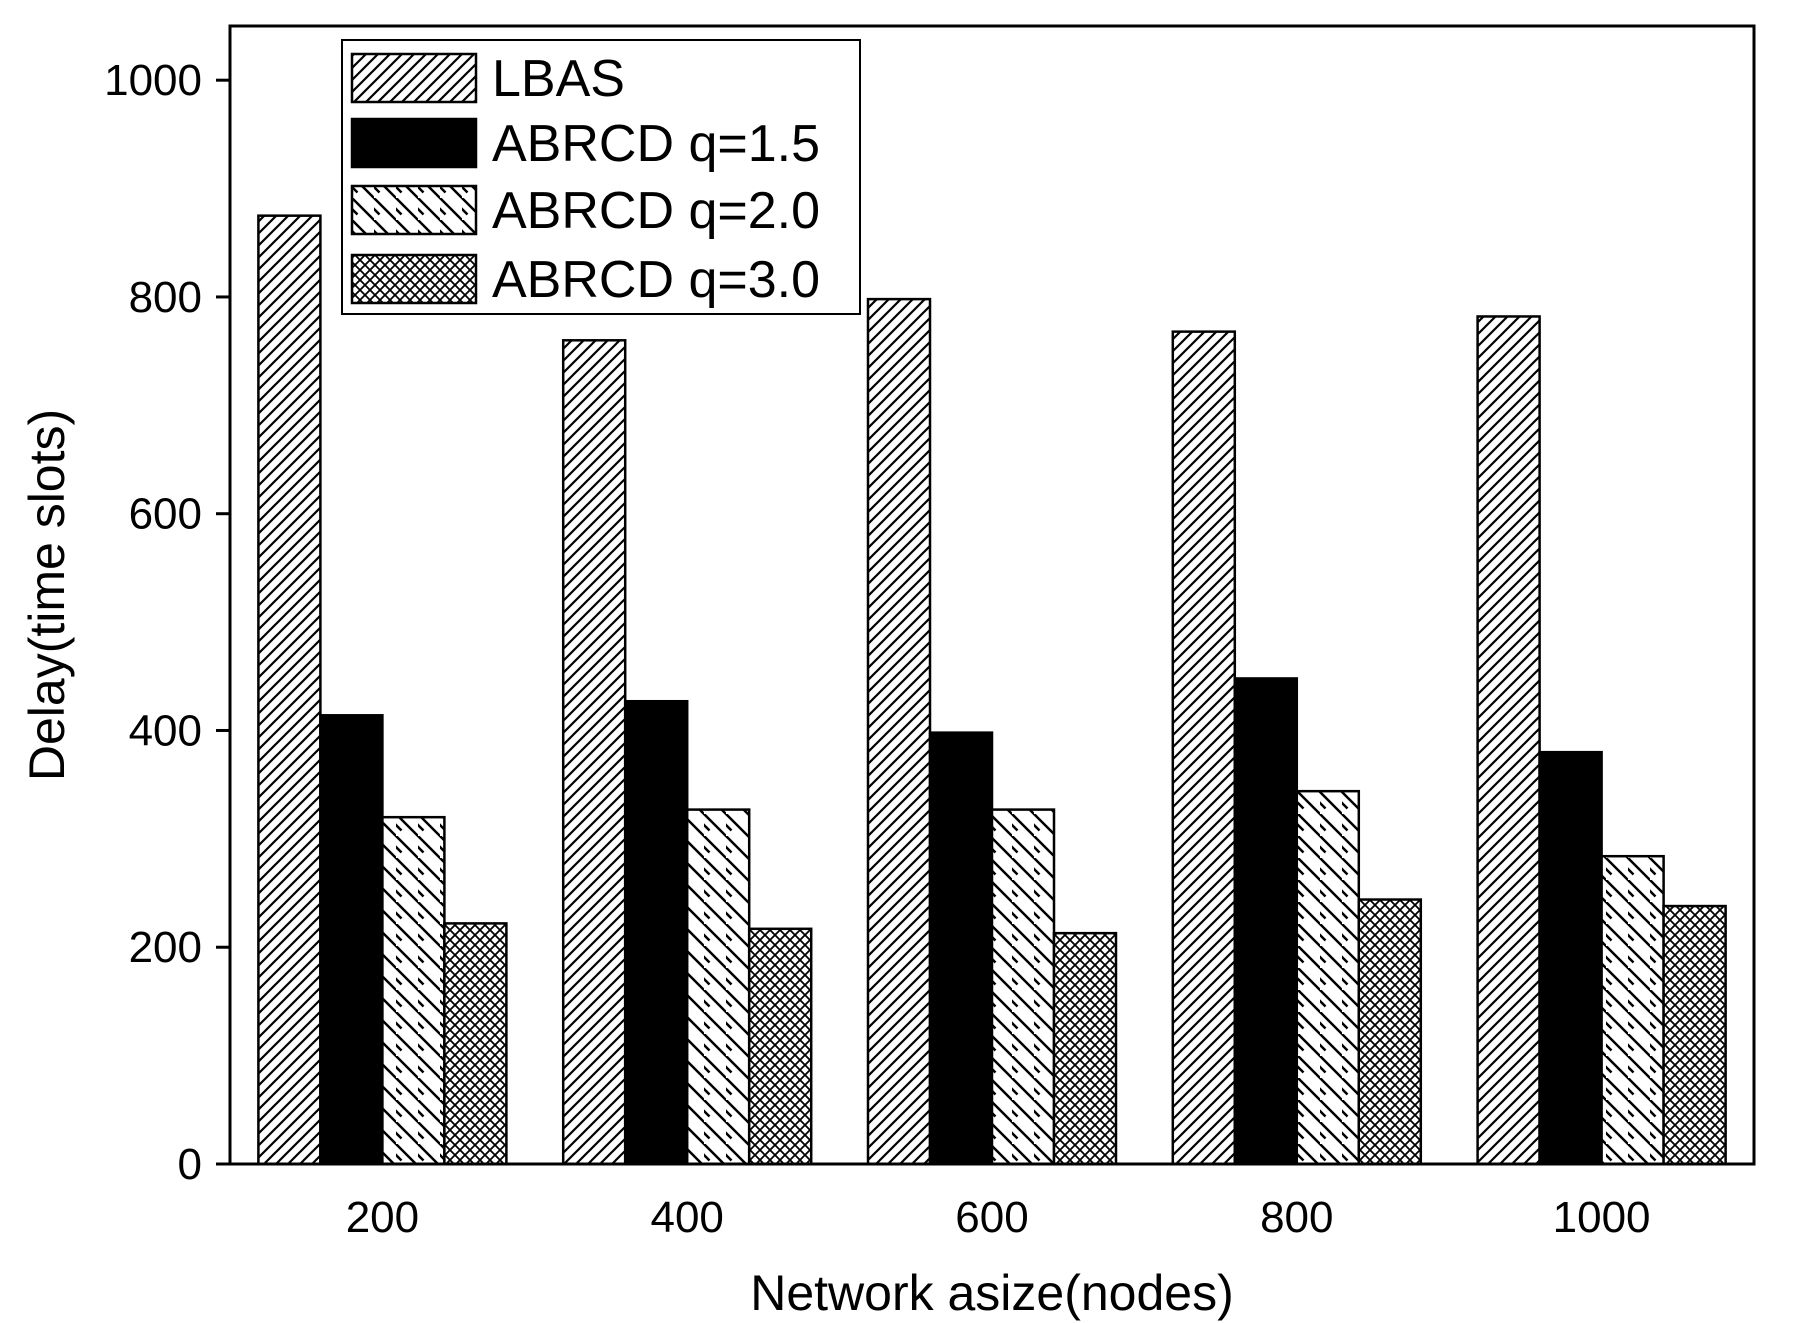 This screenshot has height=1323, width=1798. I want to click on y-tick-label: 400, so click(165, 730).